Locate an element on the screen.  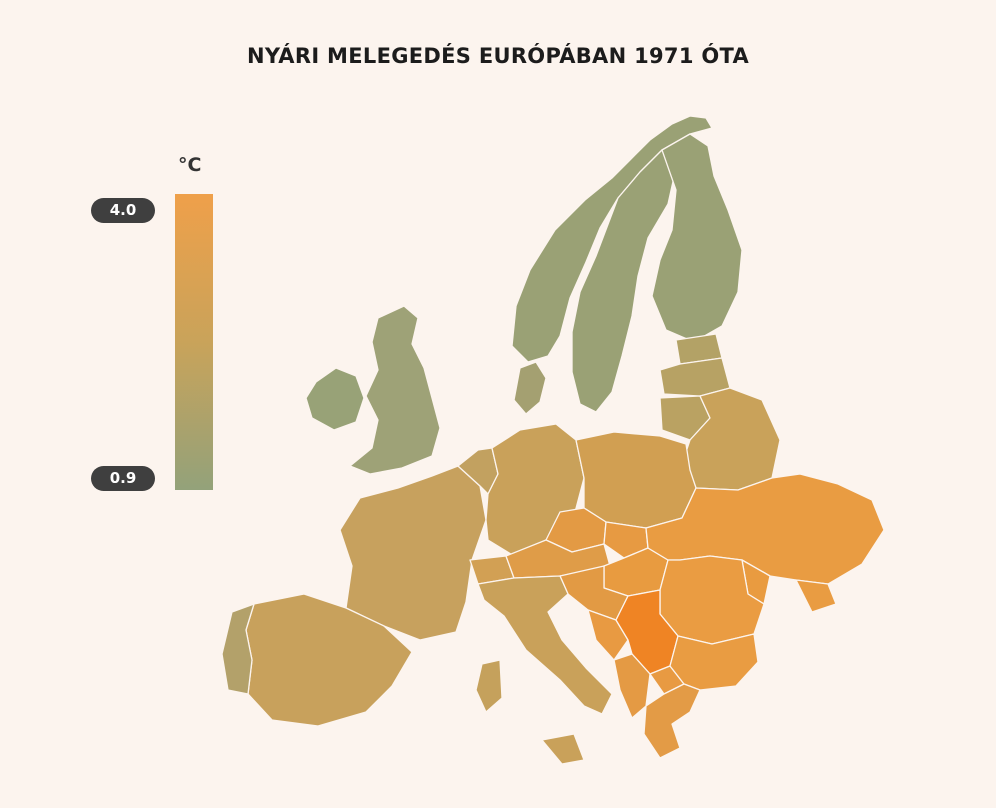
region-ireland is located at coordinates (335, 399).